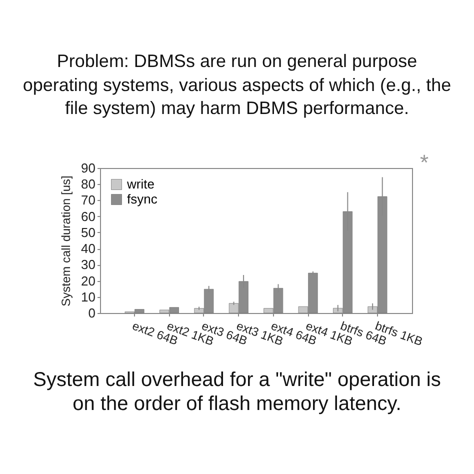 This screenshot has height=474, width=474. I want to click on y-tick-label: 80, so click(88, 184).